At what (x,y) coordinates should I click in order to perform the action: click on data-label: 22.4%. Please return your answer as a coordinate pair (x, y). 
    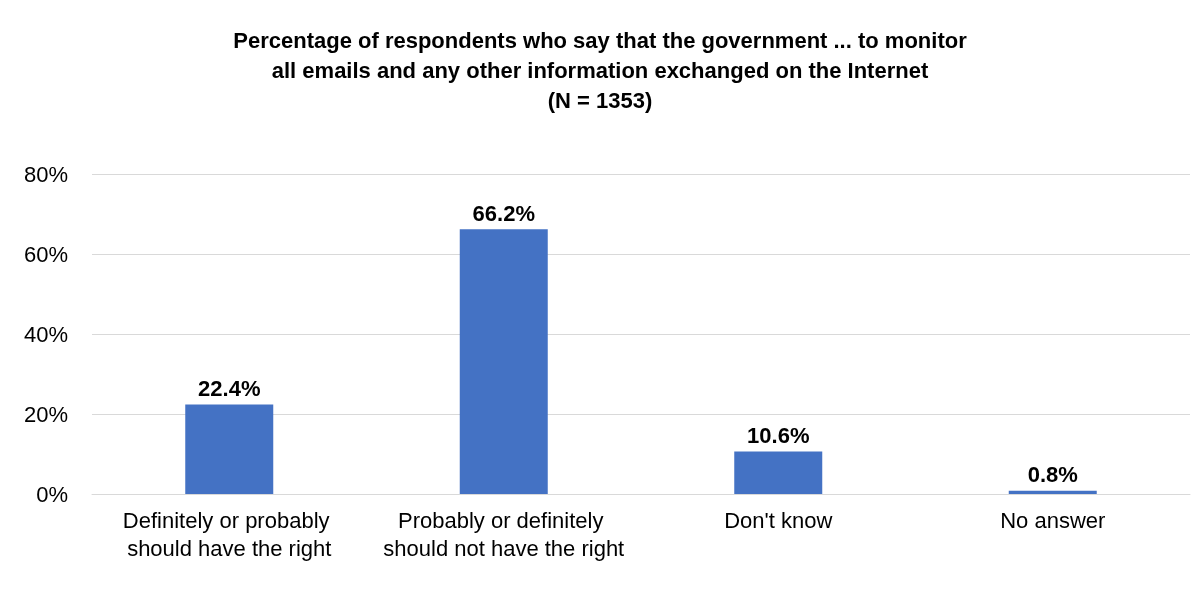
    Looking at the image, I should click on (229, 388).